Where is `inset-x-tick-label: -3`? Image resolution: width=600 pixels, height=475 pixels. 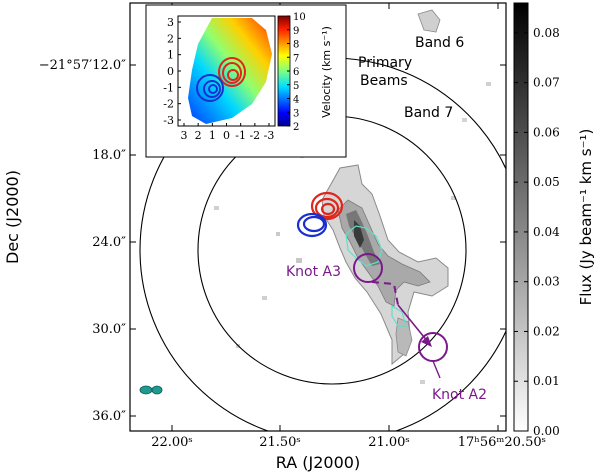
inset-x-tick-label: -3 is located at coordinates (269, 135).